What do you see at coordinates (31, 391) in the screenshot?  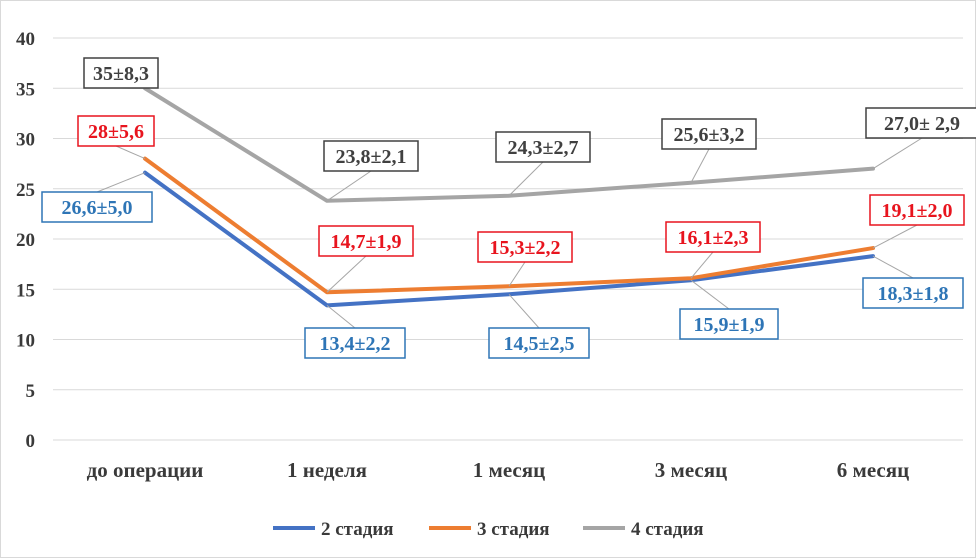 I see `y-tick-label: 5` at bounding box center [31, 391].